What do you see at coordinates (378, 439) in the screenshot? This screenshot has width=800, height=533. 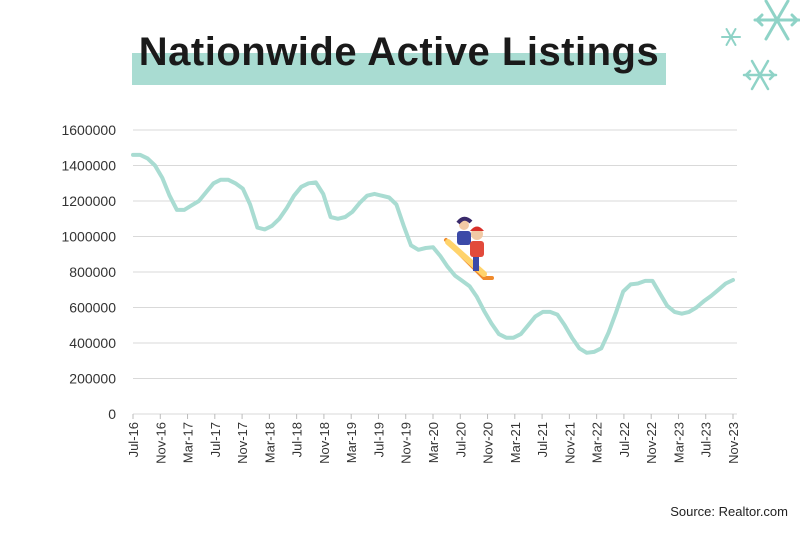 I see `x-tick-label: Jul-19` at bounding box center [378, 439].